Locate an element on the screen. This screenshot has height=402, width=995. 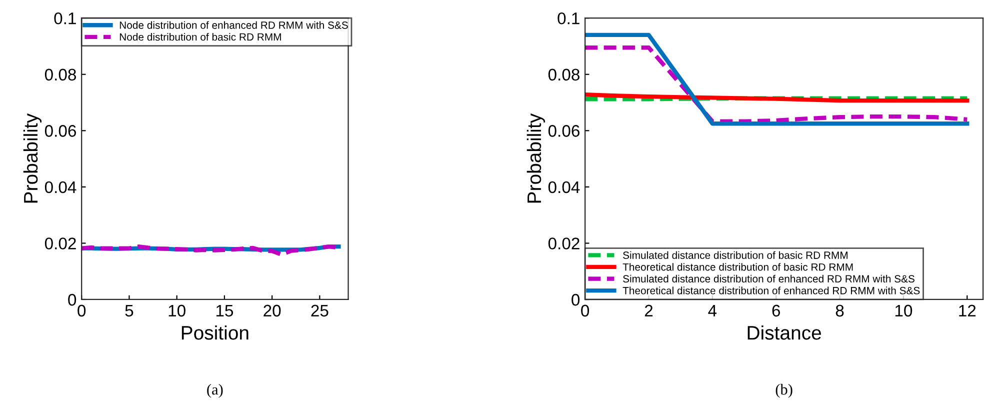
x-tick-label: 8 is located at coordinates (840, 310).